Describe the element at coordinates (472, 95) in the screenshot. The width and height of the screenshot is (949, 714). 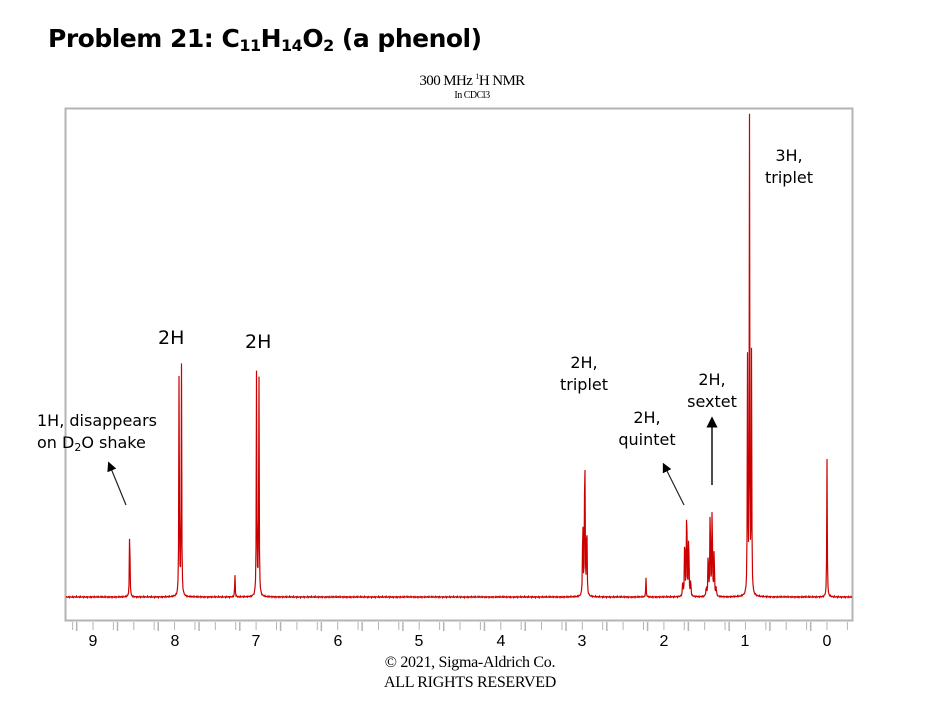
I see `solvent-label: In CDCl3` at that location.